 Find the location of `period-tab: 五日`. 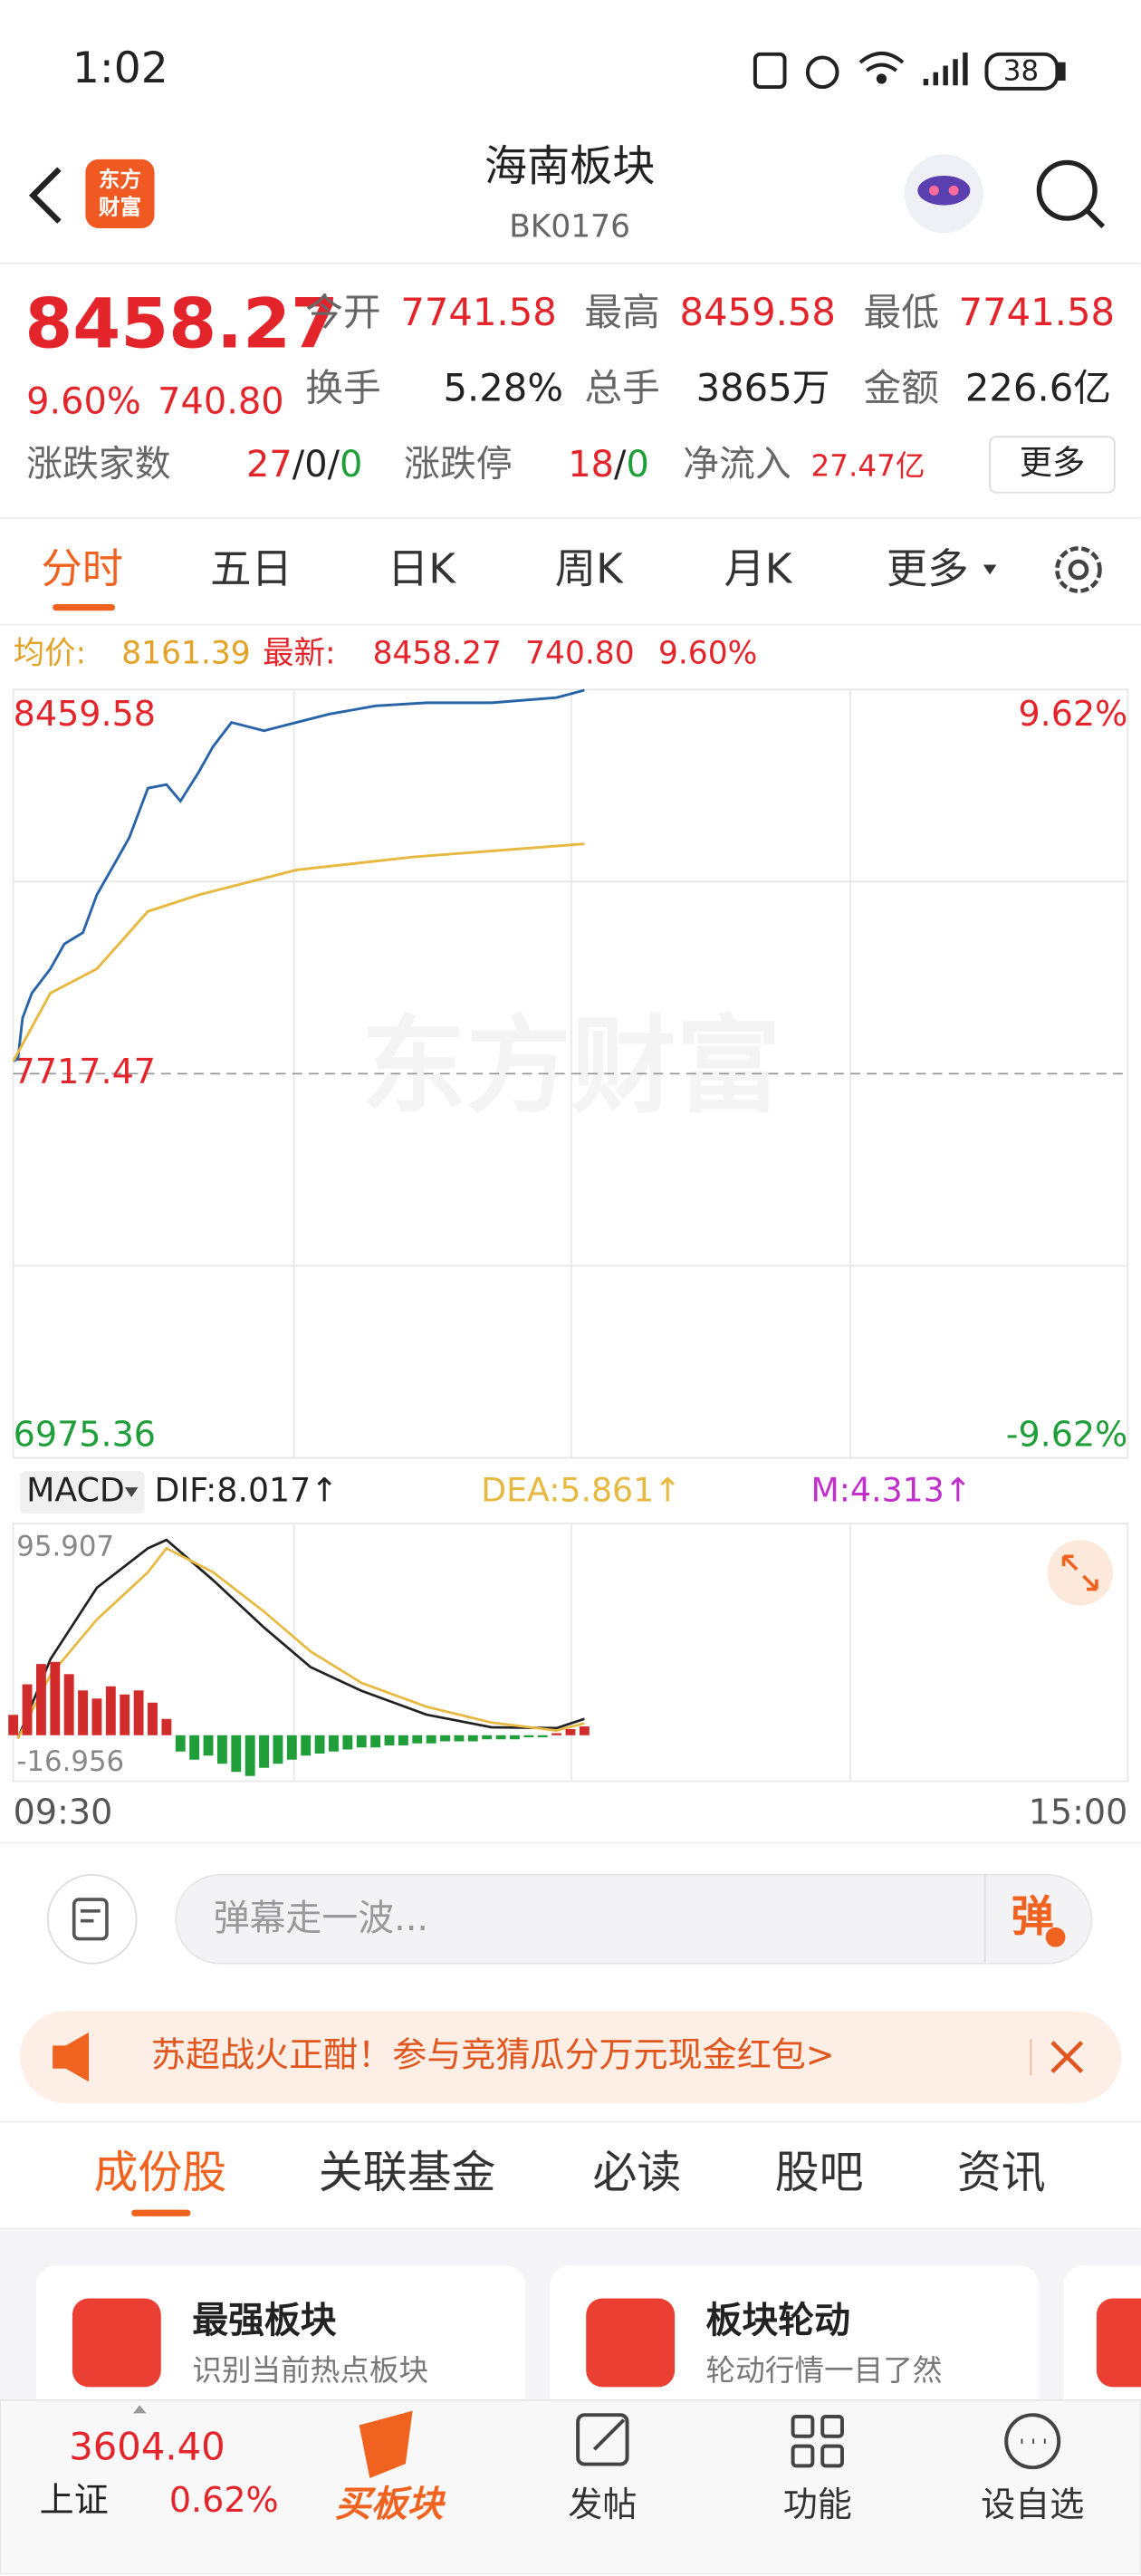

period-tab: 五日 is located at coordinates (251, 568).